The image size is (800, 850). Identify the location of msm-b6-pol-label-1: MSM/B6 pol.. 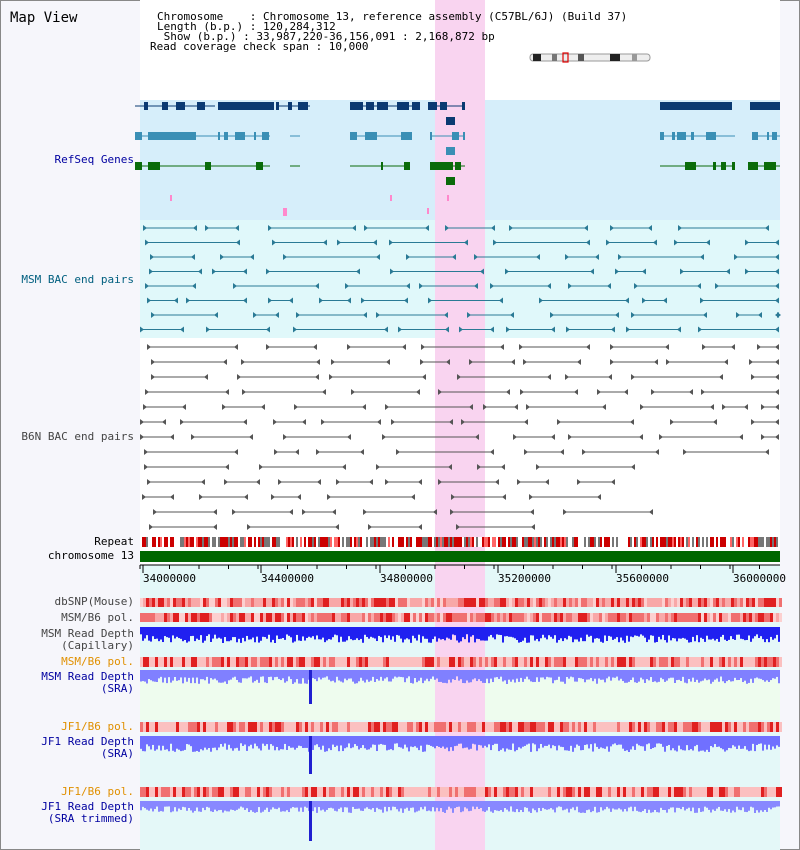
(97, 617).